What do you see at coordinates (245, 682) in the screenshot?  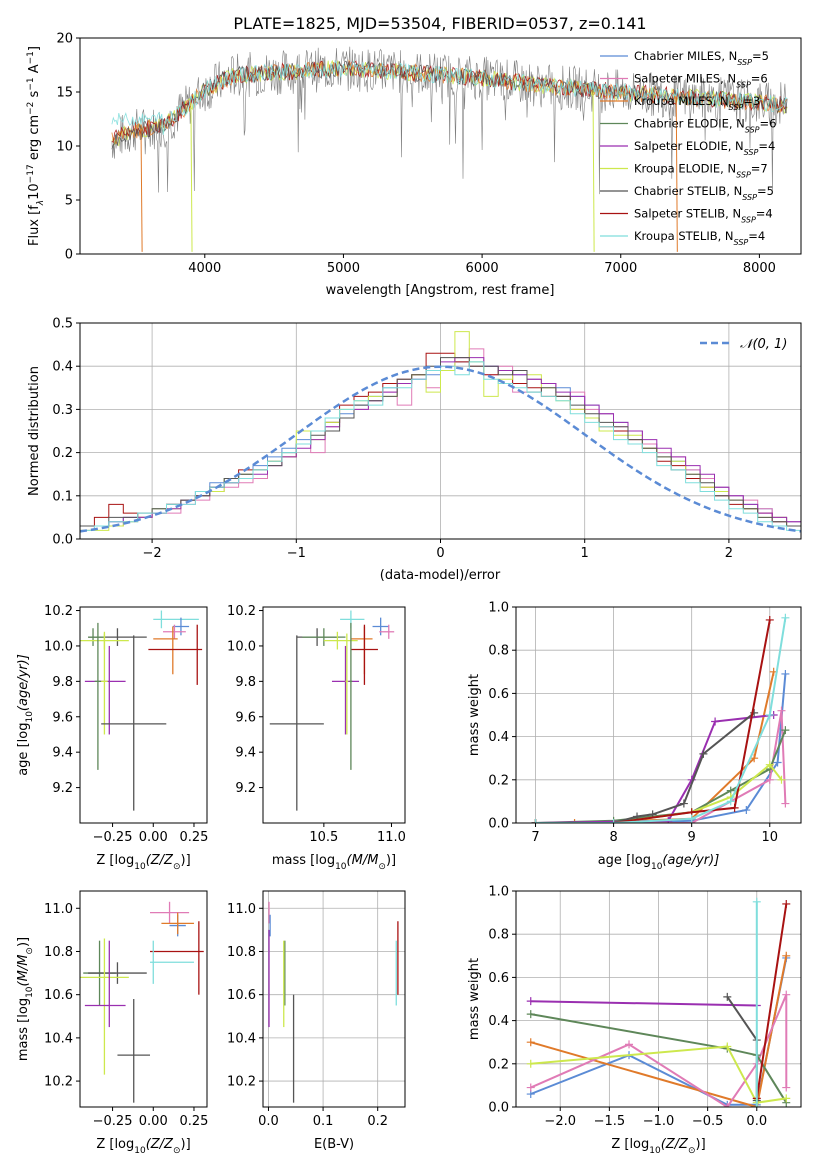 I see `y-tick-label: 9.8` at bounding box center [245, 682].